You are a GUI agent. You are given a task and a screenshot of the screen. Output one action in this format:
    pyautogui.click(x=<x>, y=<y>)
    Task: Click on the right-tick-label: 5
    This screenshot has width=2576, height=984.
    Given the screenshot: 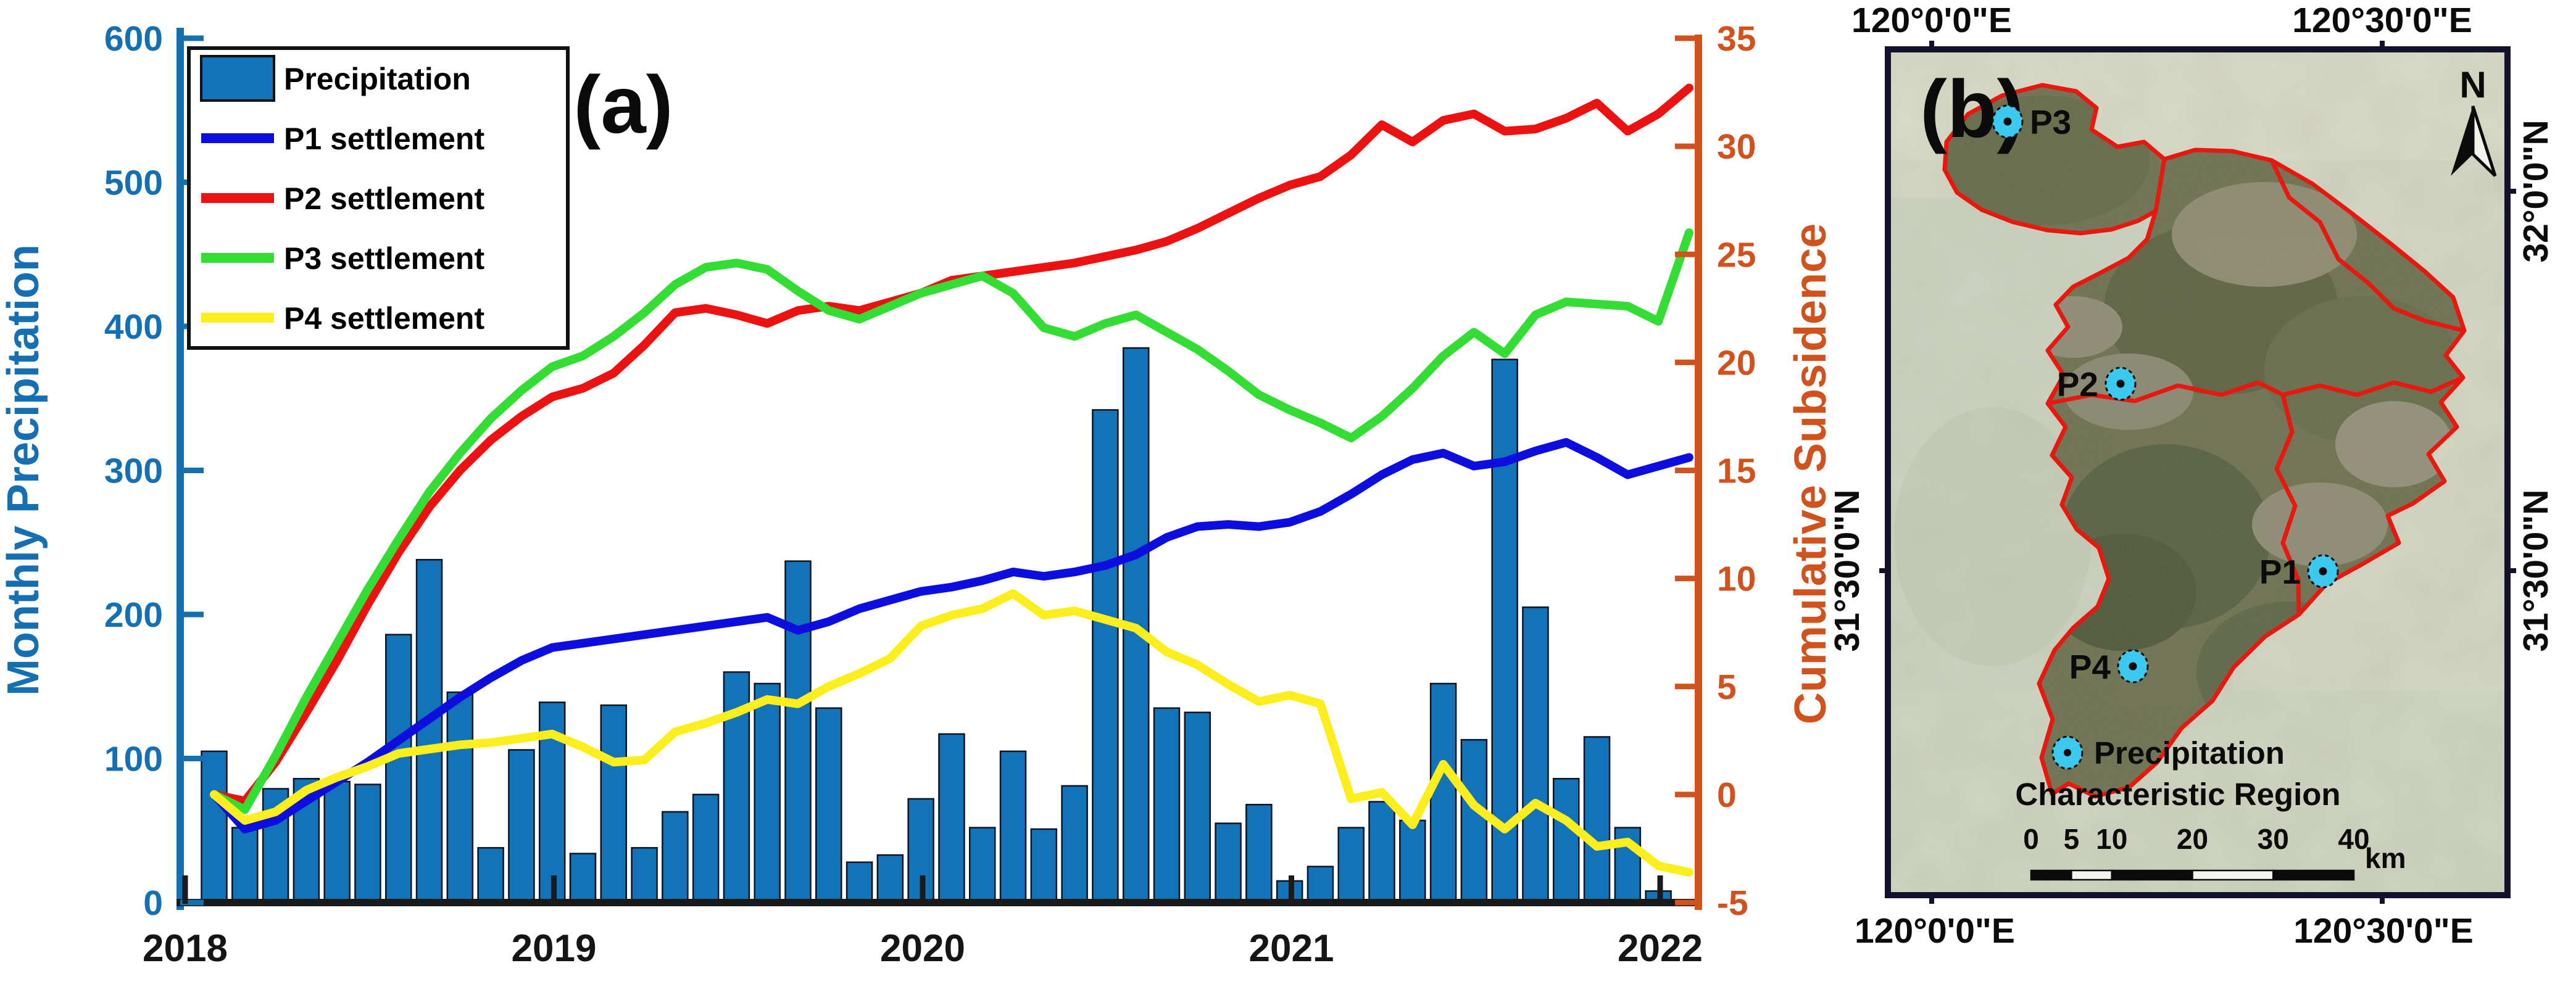 What is the action you would take?
    pyautogui.click(x=1727, y=687)
    